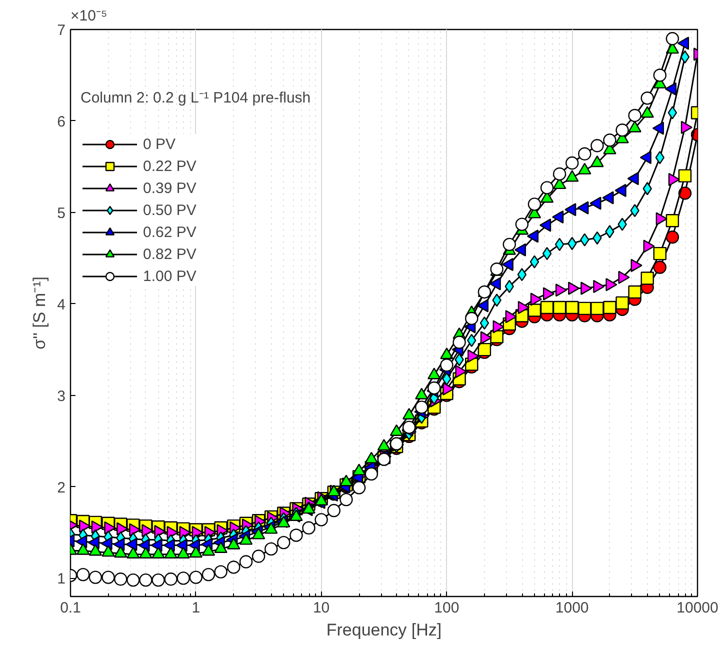  What do you see at coordinates (169, 276) in the screenshot?
I see `legend-label: 1.00 PV` at bounding box center [169, 276].